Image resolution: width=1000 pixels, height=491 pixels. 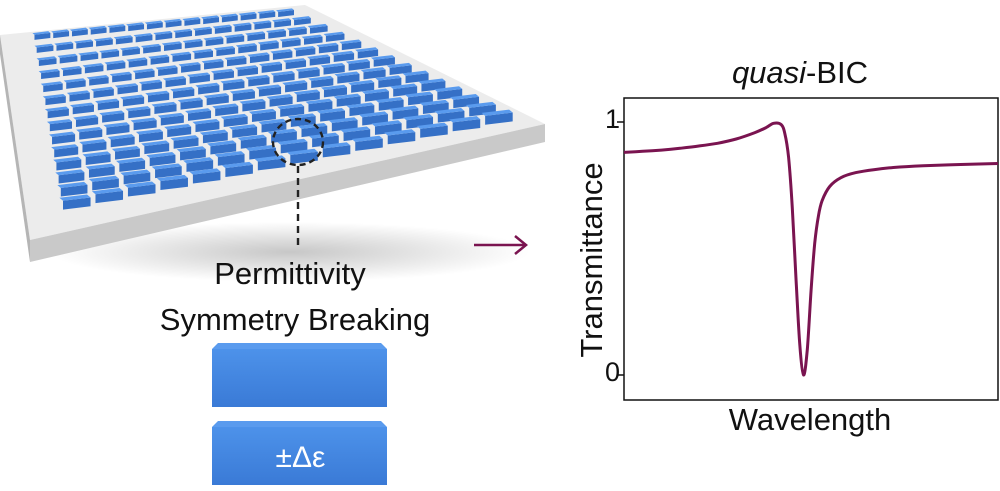 I want to click on perturbation-label: ±Δε, so click(x=300, y=457).